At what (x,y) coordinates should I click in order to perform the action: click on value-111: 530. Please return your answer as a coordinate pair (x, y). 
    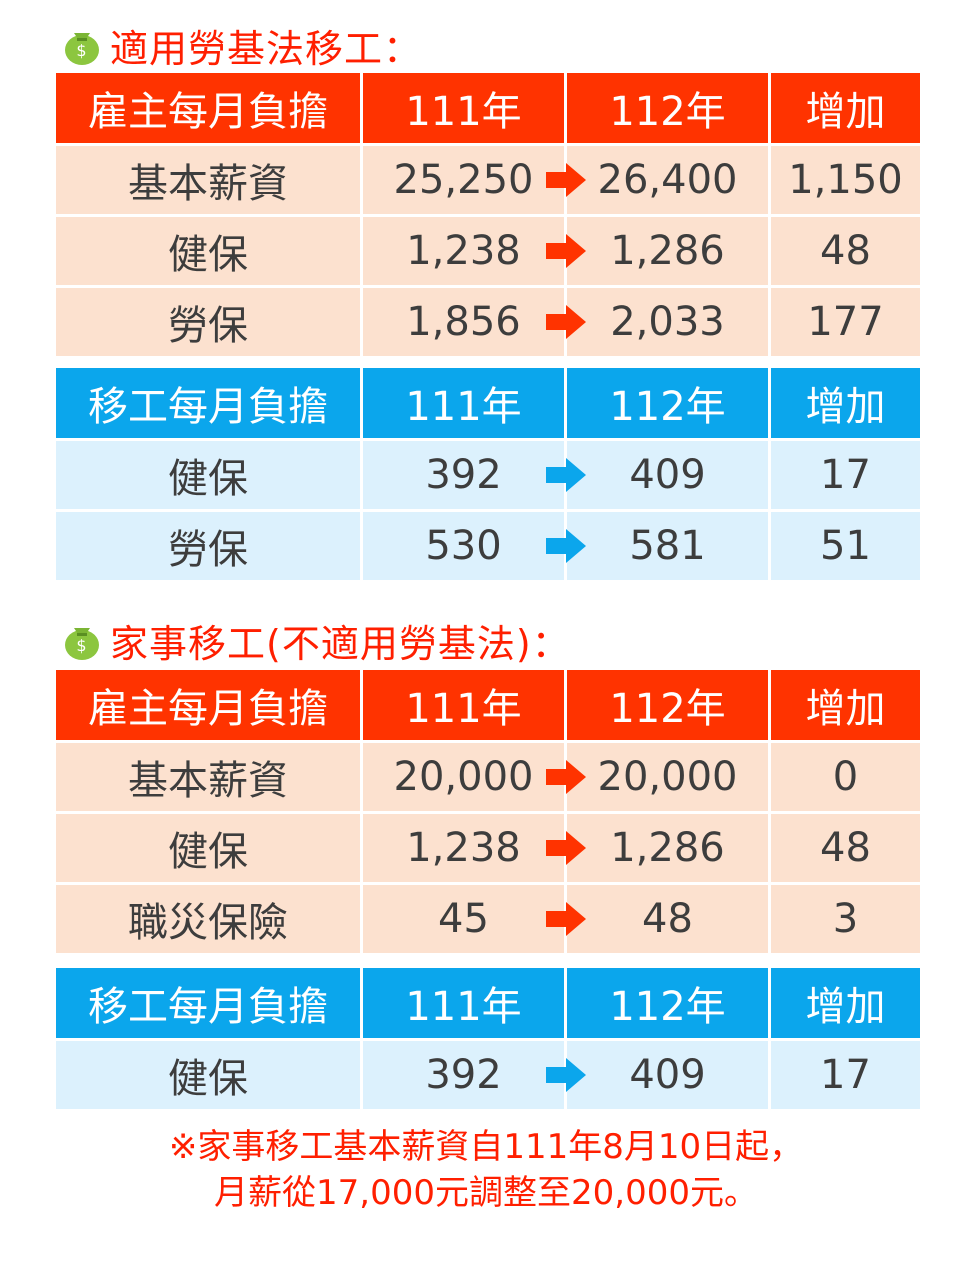
    Looking at the image, I should click on (473, 544).